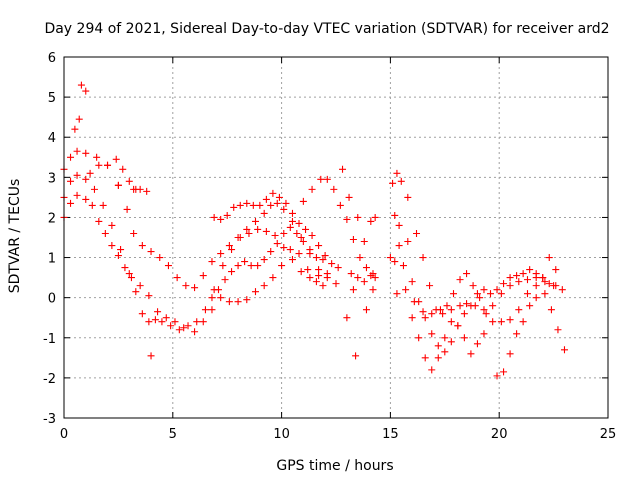 Image resolution: width=640 pixels, height=480 pixels. Describe the element at coordinates (499, 434) in the screenshot. I see `x-tick-label: 20` at that location.